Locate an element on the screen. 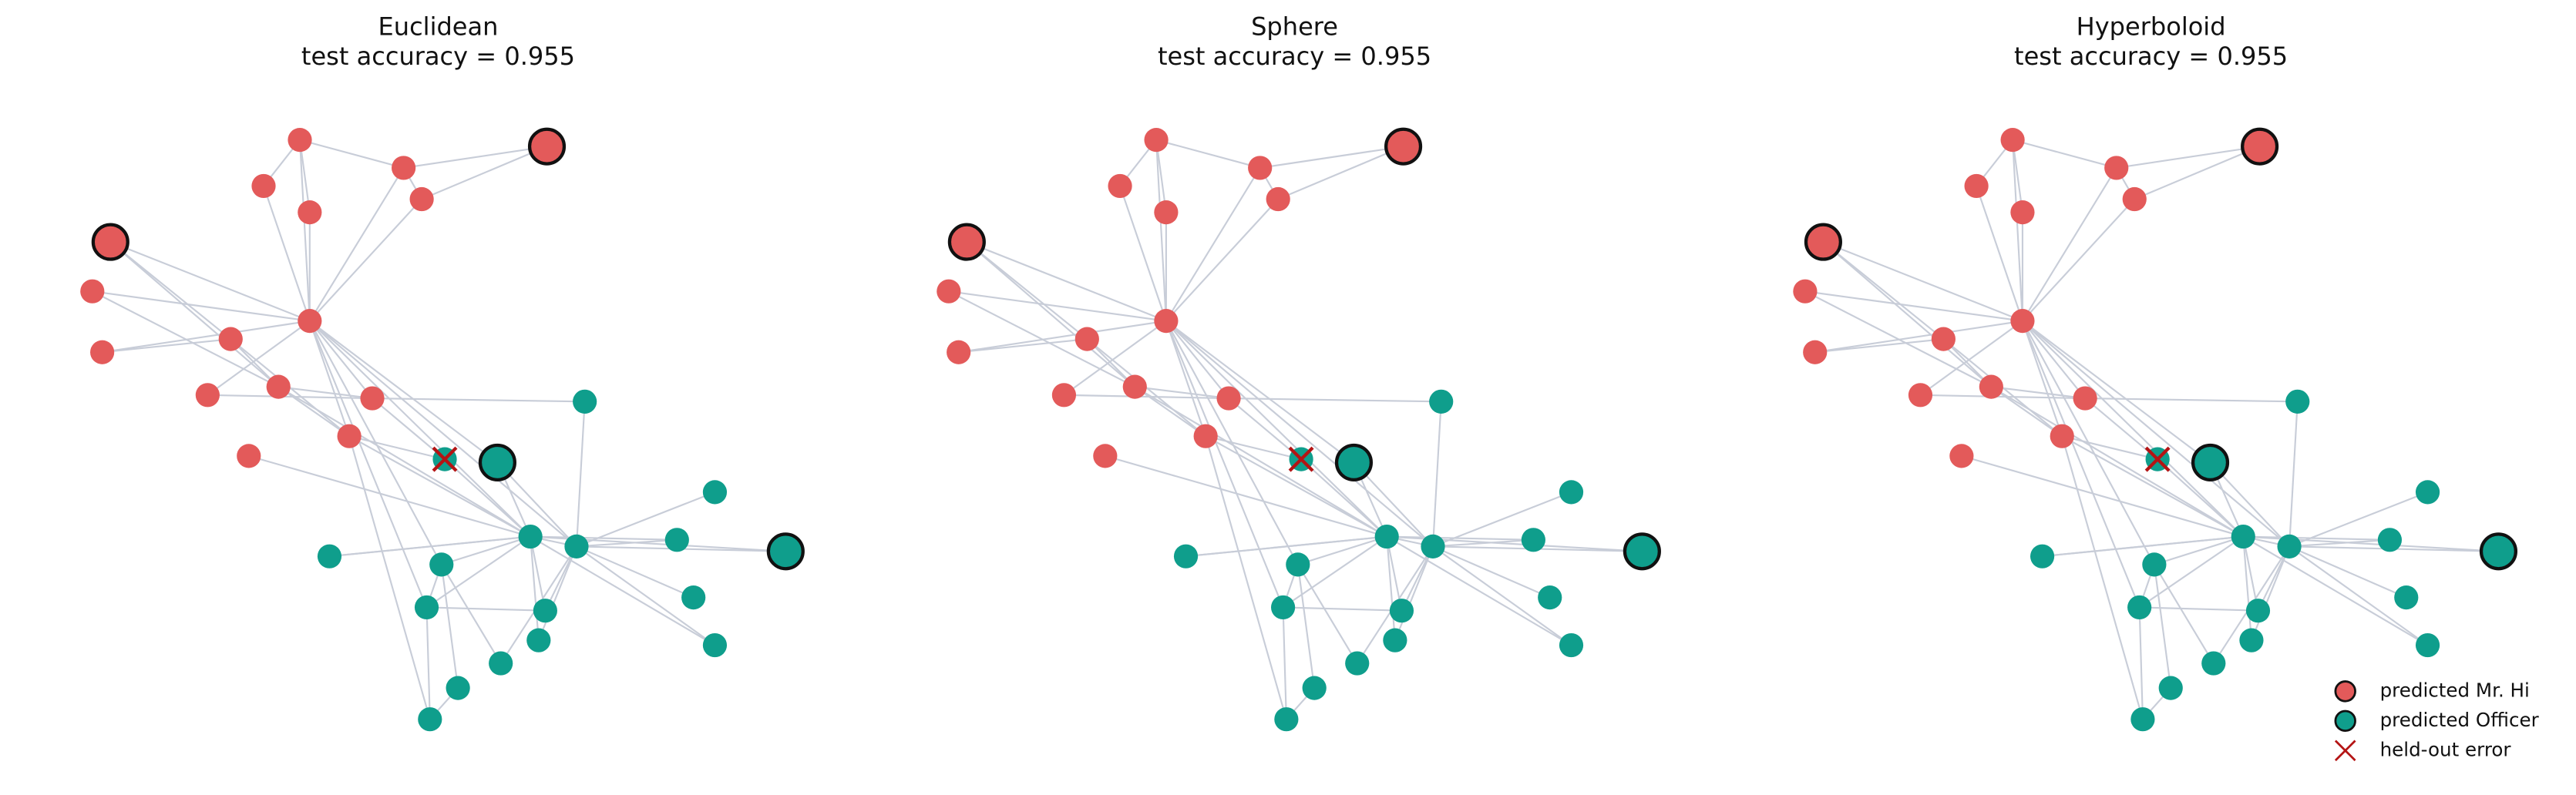 The height and width of the screenshot is (795, 2576). error-mark is located at coordinates (445, 459).